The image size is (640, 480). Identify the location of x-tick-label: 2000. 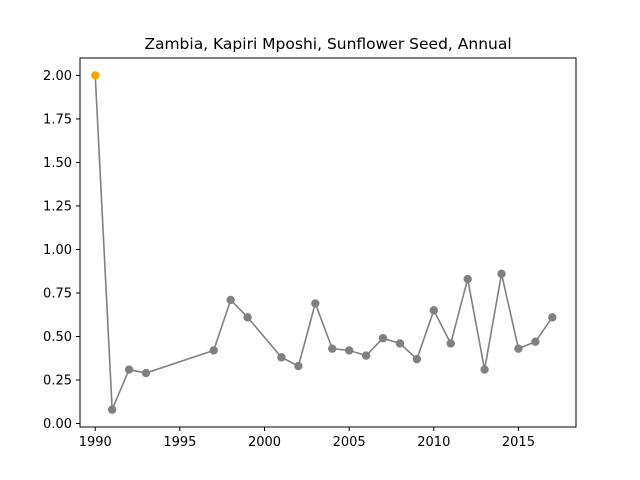
(264, 442).